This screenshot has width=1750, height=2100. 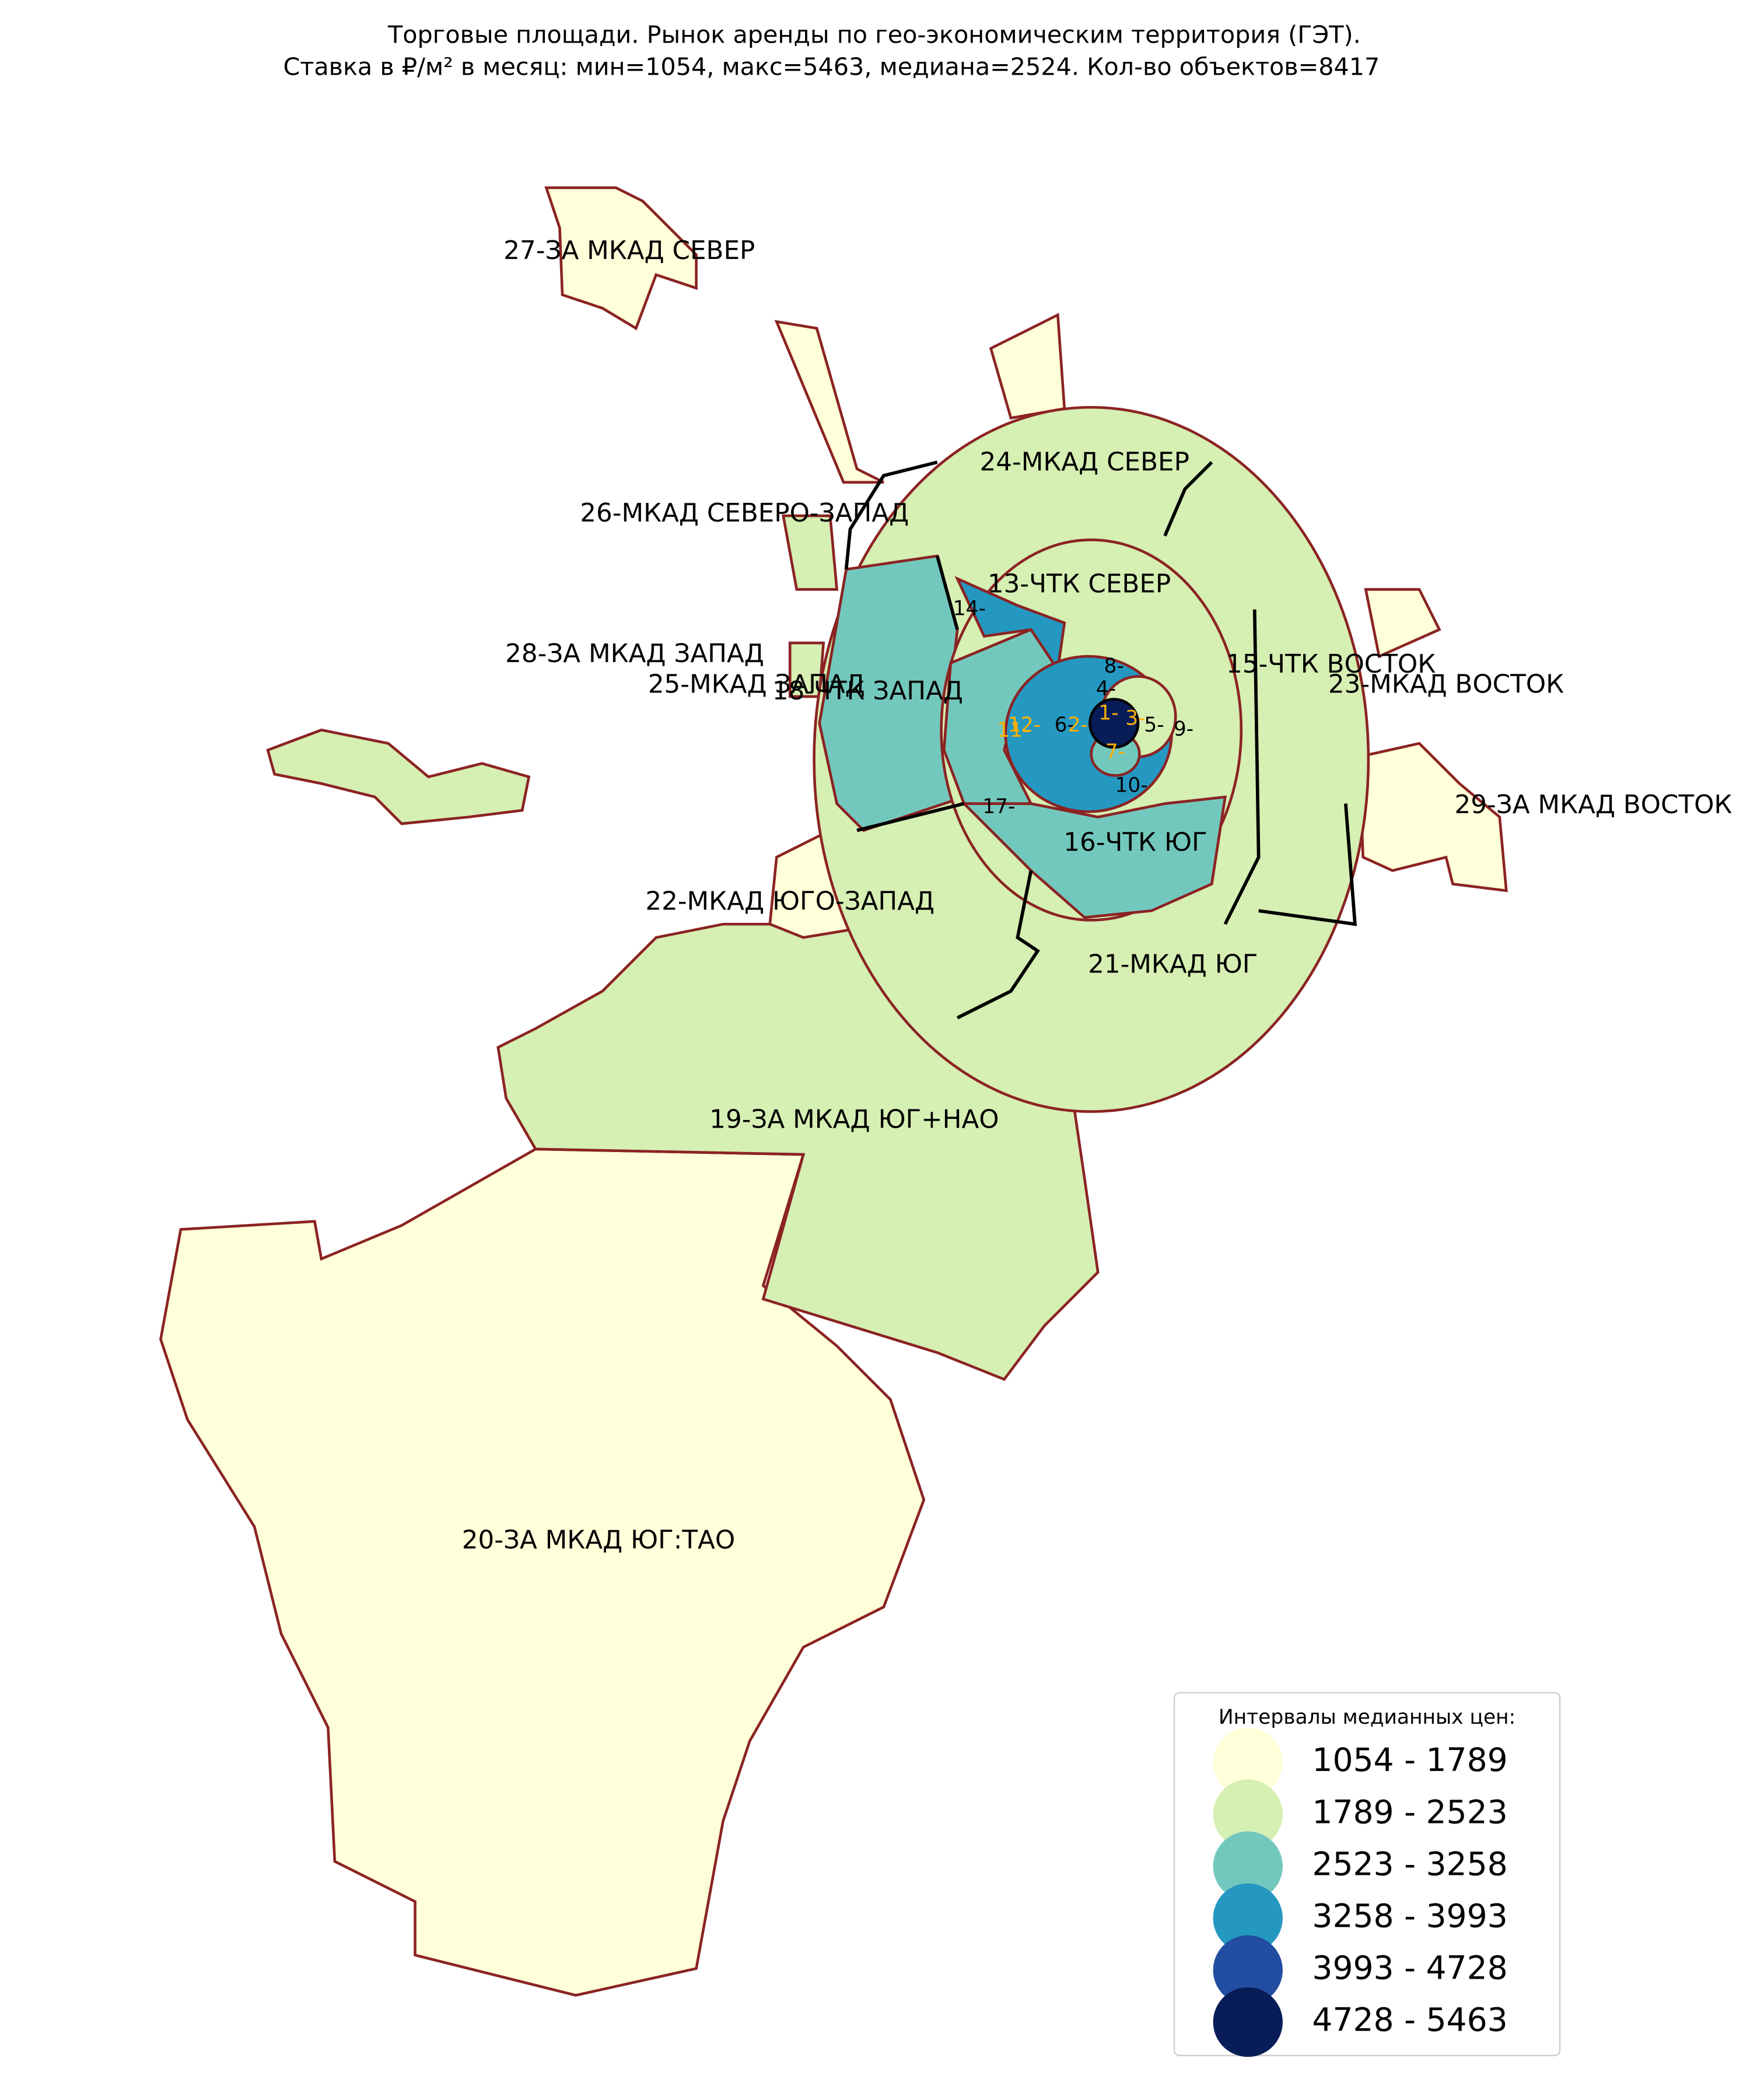 What do you see at coordinates (598, 1540) in the screenshot?
I see `region-label: 20-ЗА МКАД ЮГ:ТАО` at bounding box center [598, 1540].